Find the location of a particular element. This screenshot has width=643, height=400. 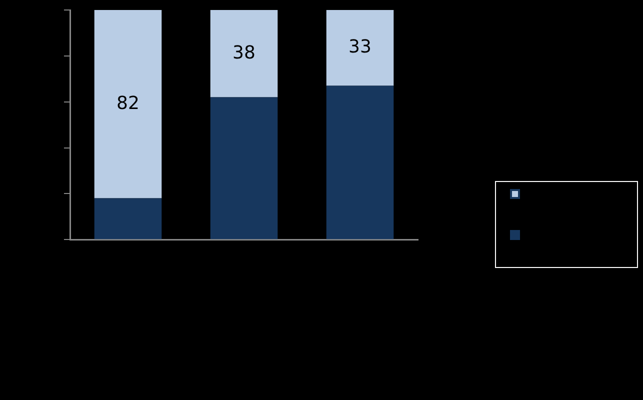

data-label: 38 is located at coordinates (244, 53).